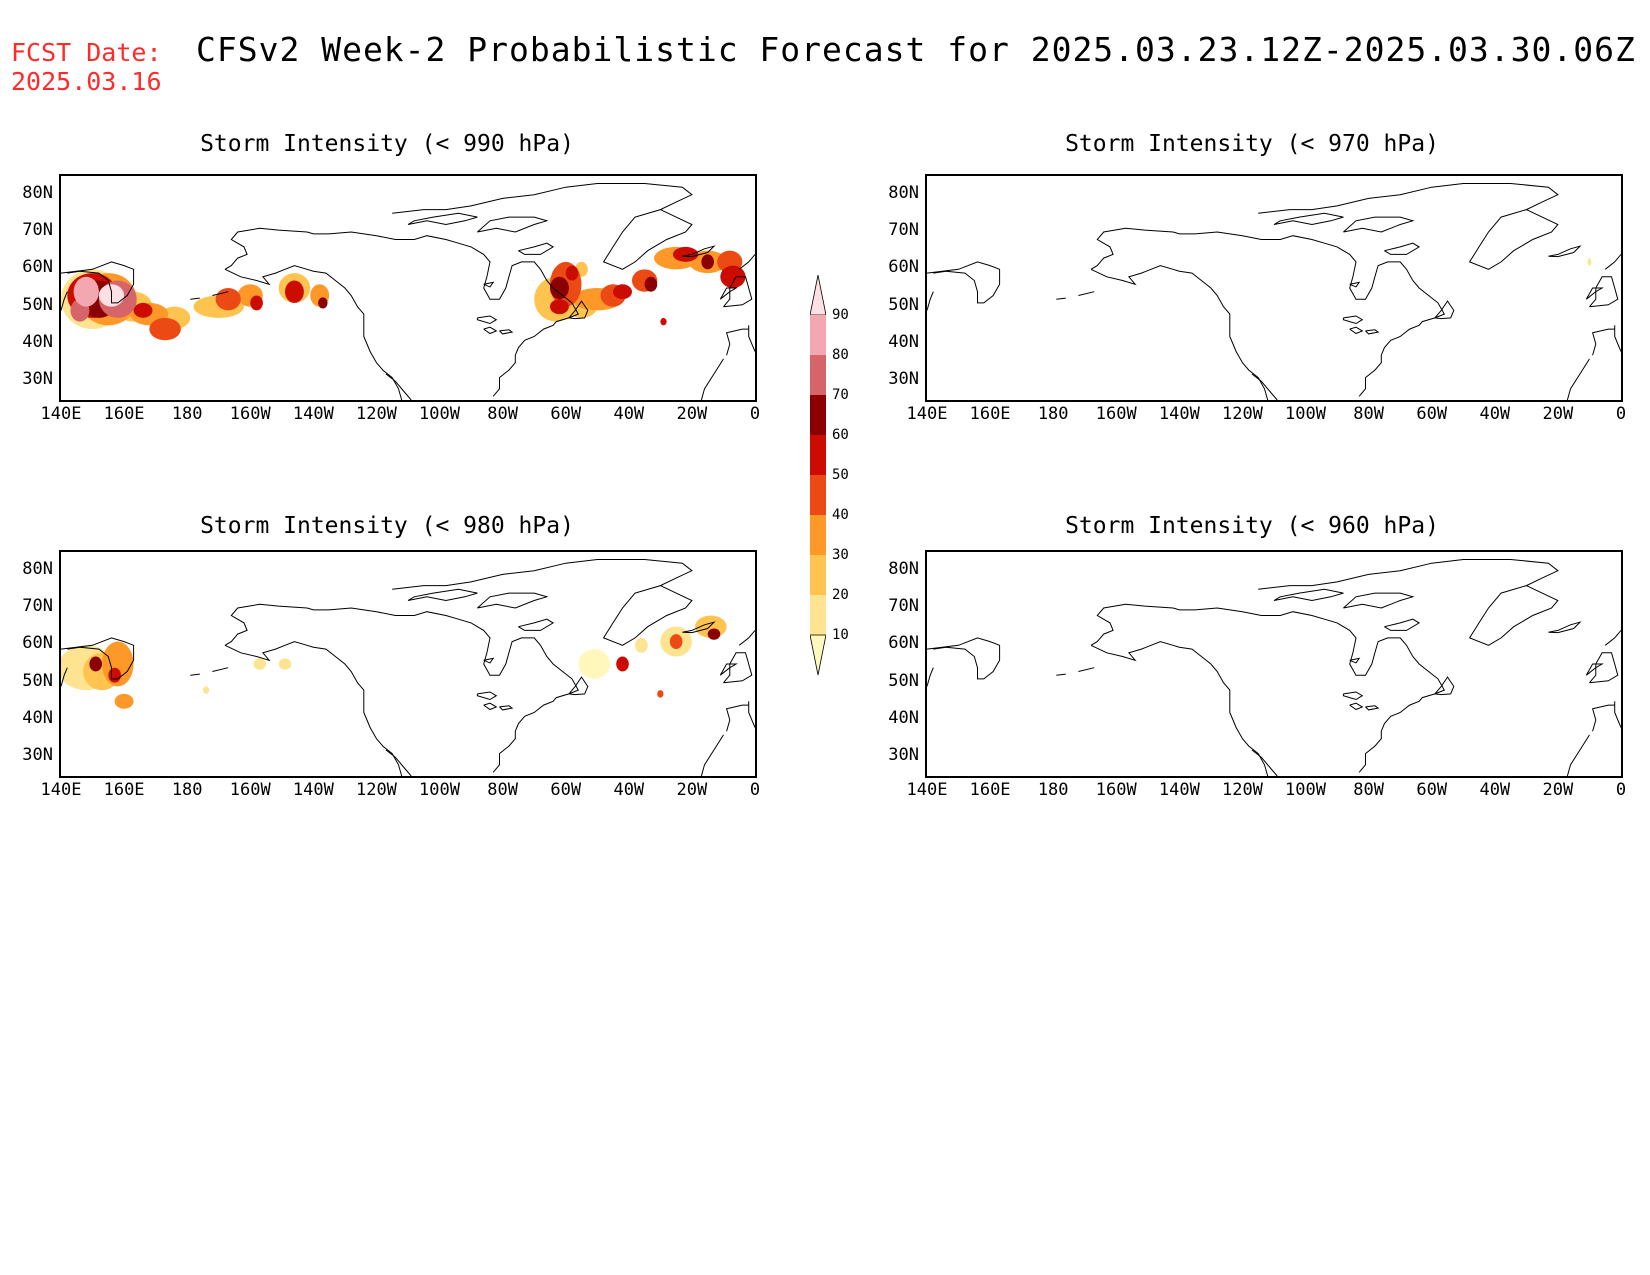 This screenshot has width=1650, height=1275. I want to click on colorbar-tick-label: 10, so click(840, 635).